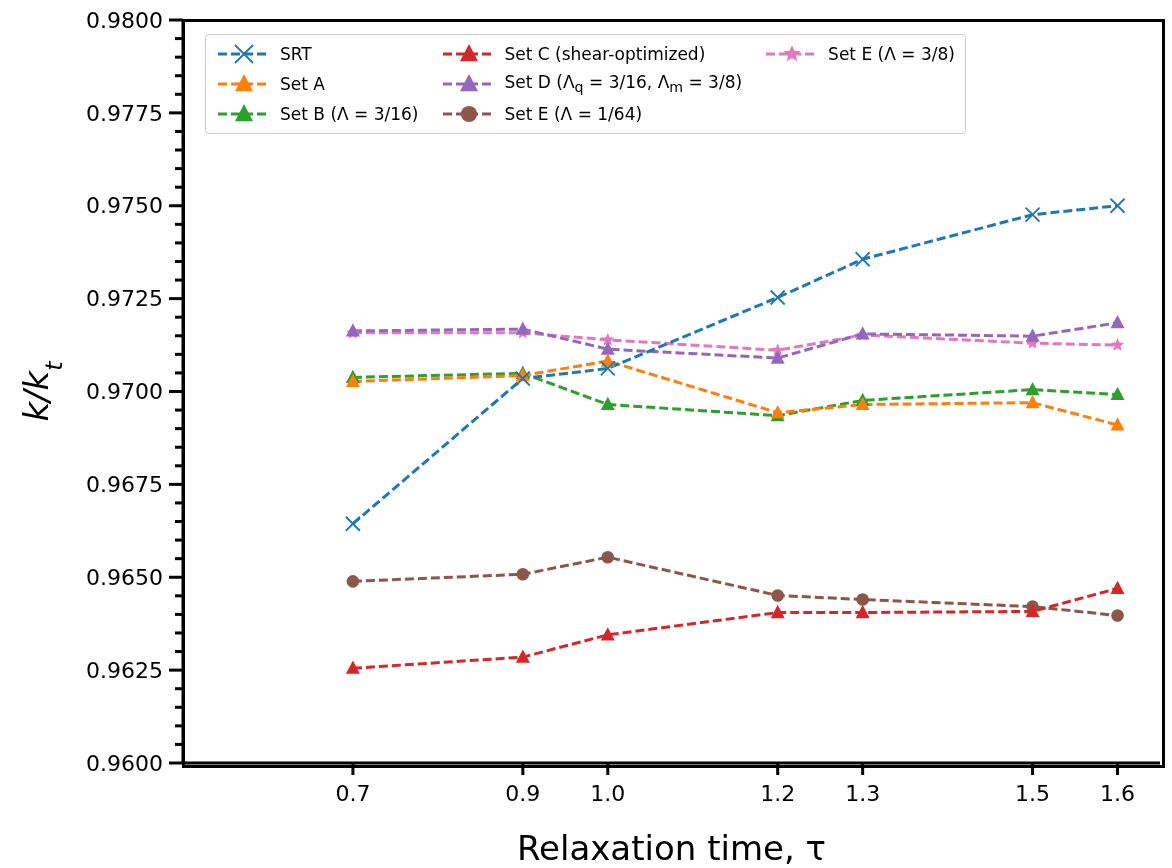 This screenshot has width=1172, height=868. What do you see at coordinates (124, 763) in the screenshot?
I see `y-tick-label: 0.9600` at bounding box center [124, 763].